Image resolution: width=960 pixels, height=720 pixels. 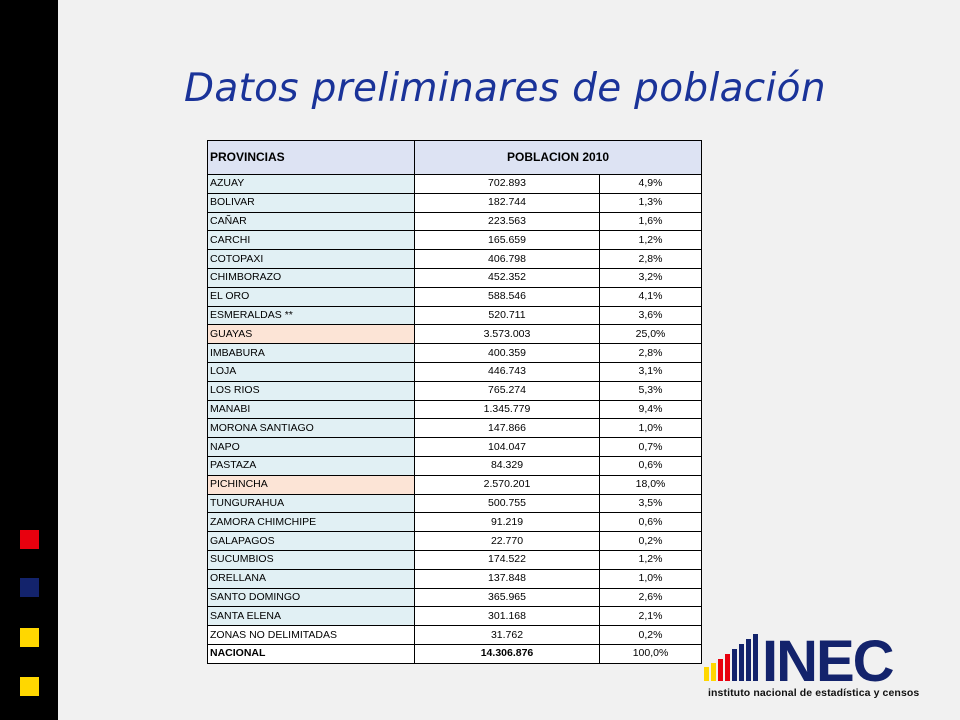 I want to click on province-name-cell: COTOPAXI, so click(x=311, y=259).